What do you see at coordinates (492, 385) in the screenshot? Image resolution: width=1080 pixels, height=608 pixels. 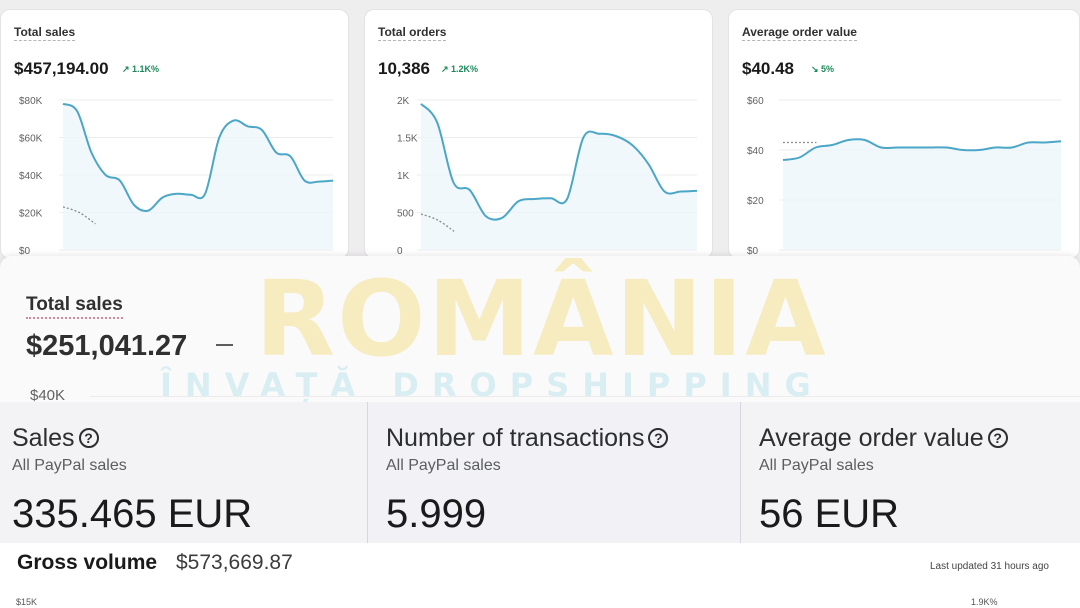 I see `watermark-subtitle: ÎNVAȚĂ DROPSHIPPING` at bounding box center [492, 385].